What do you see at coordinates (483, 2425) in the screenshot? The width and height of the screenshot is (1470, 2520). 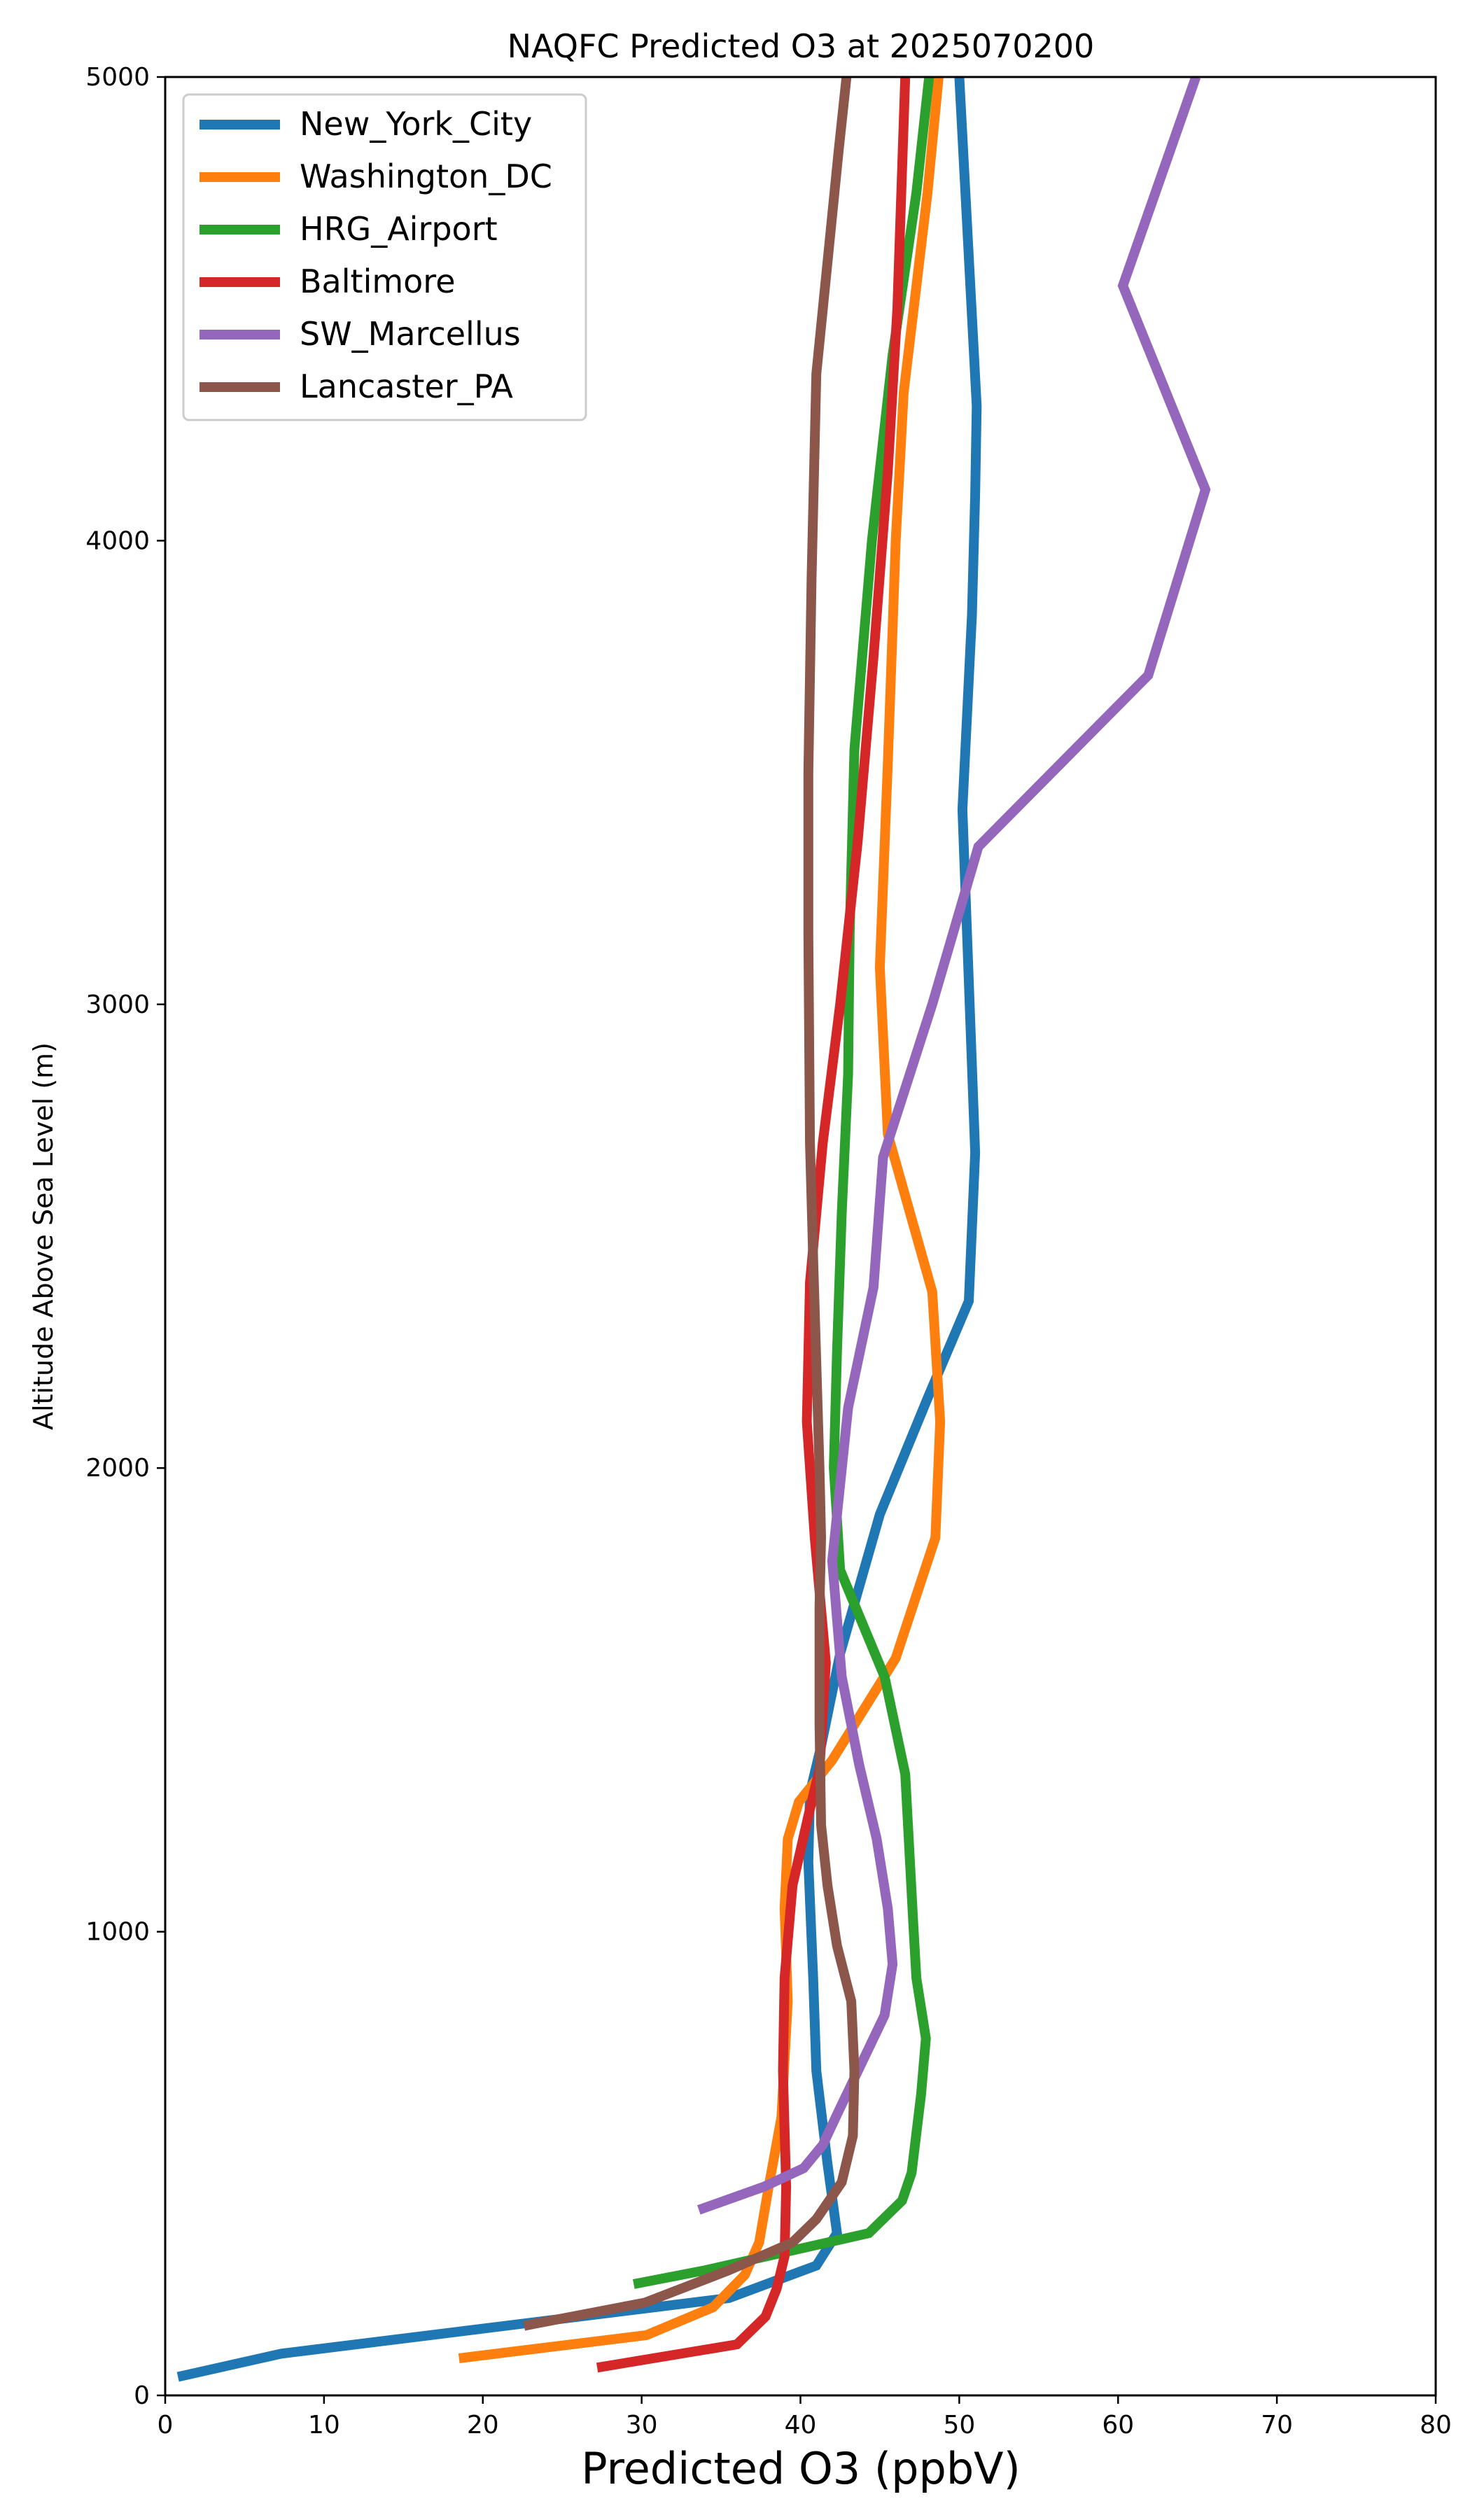 I see `x-tick-label: 20` at bounding box center [483, 2425].